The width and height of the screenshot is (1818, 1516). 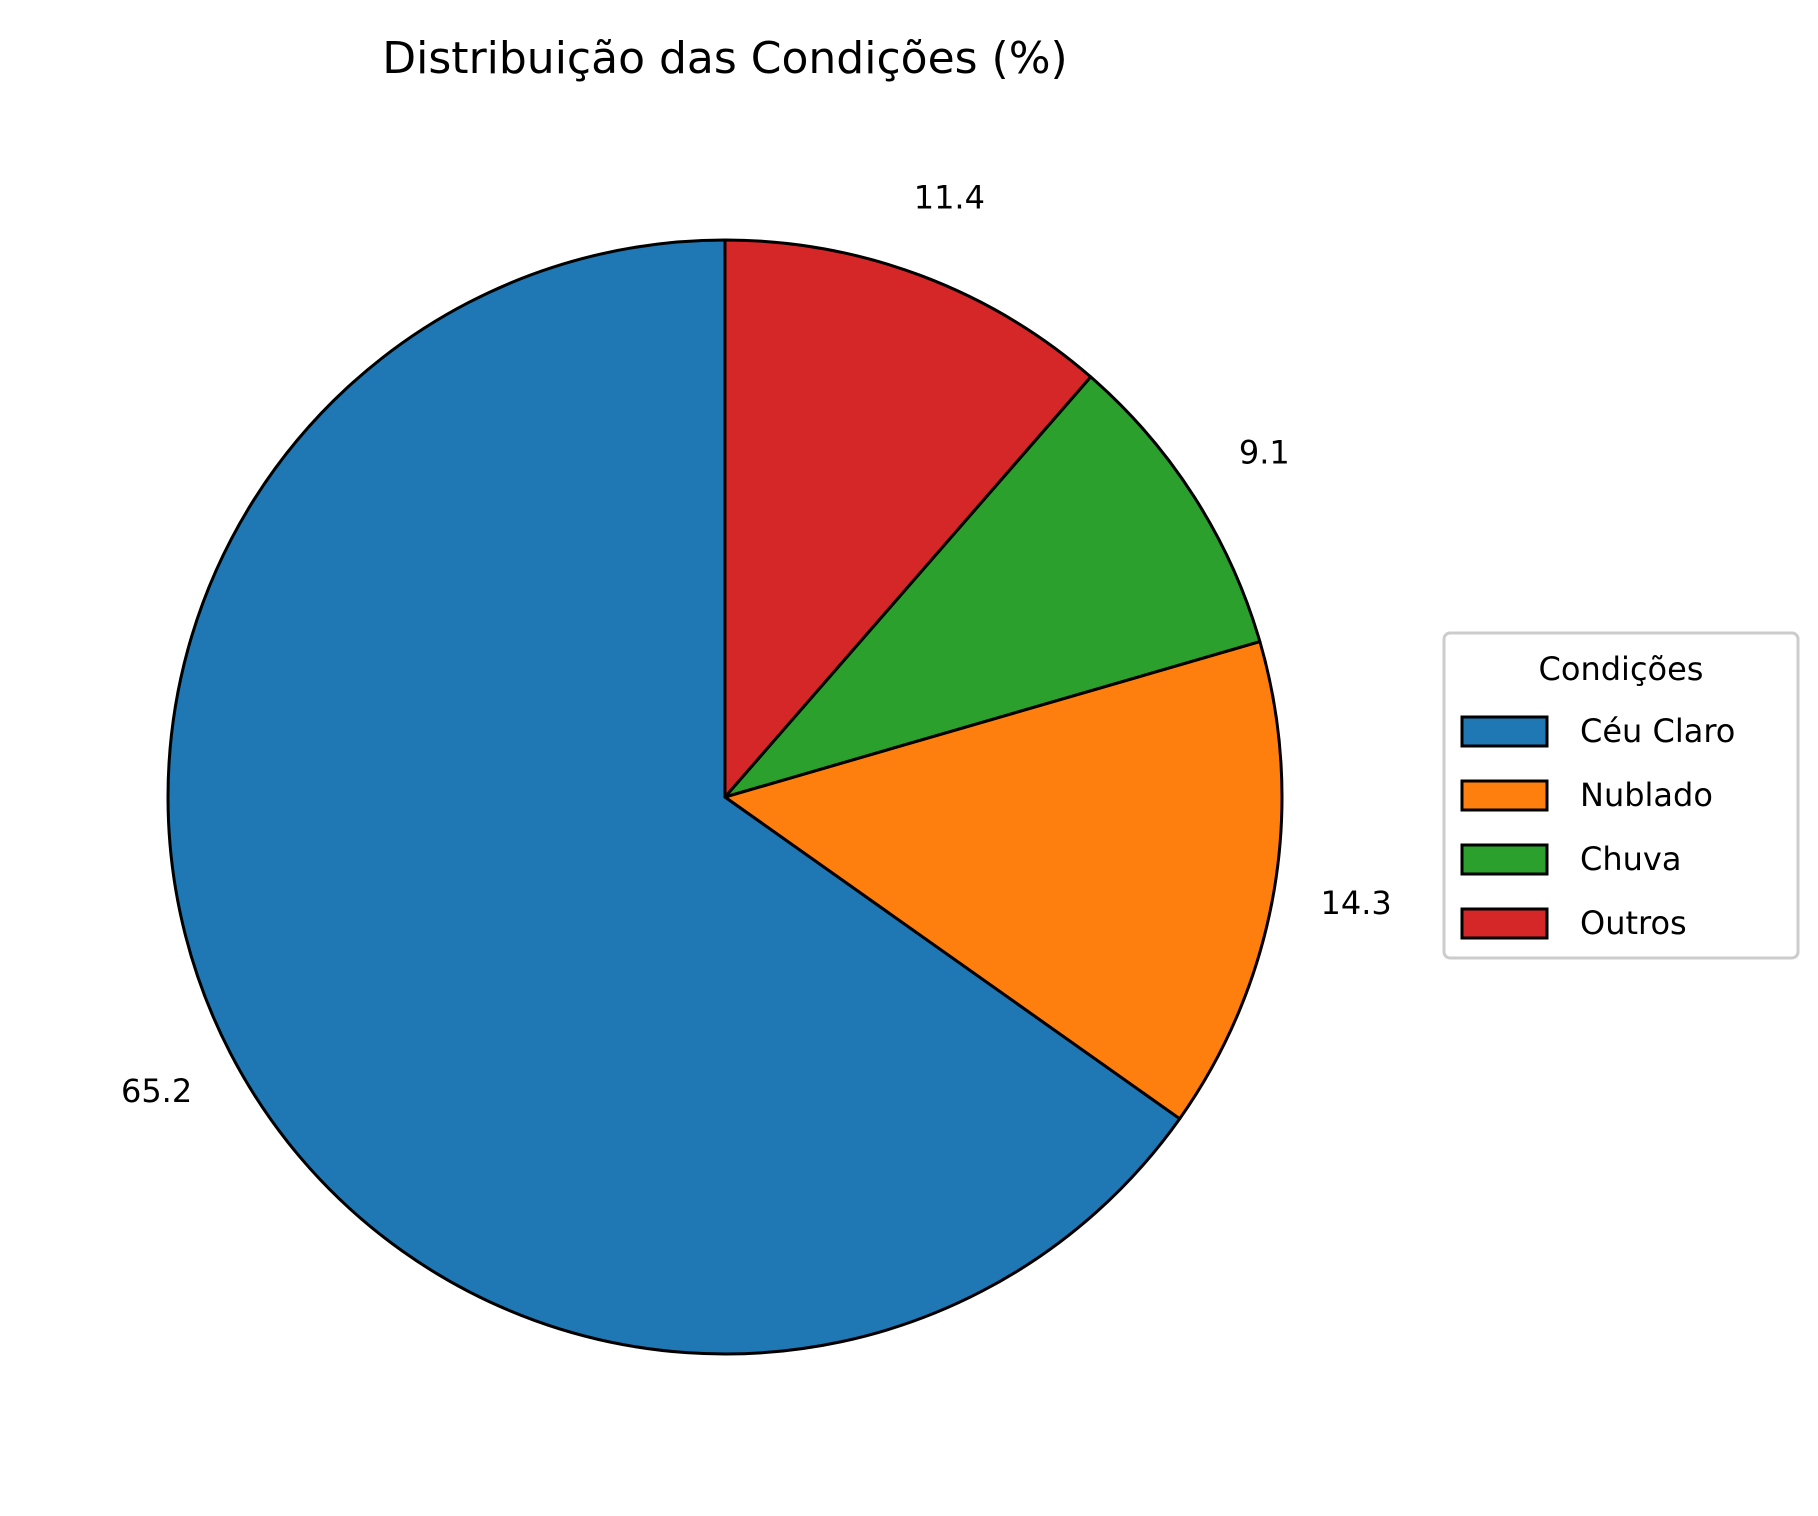 I want to click on slice-value-label-outros: 11.4, so click(x=949, y=198).